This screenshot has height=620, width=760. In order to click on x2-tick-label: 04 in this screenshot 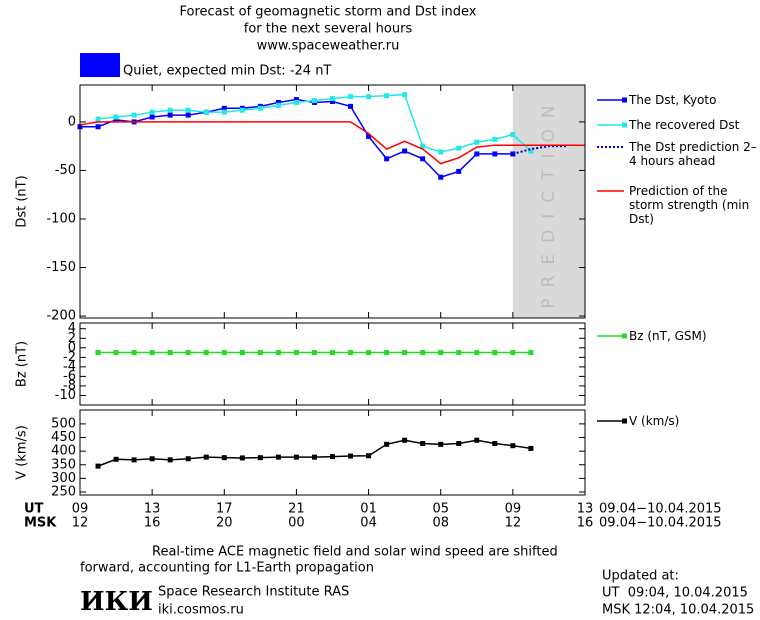, I will do `click(368, 523)`.